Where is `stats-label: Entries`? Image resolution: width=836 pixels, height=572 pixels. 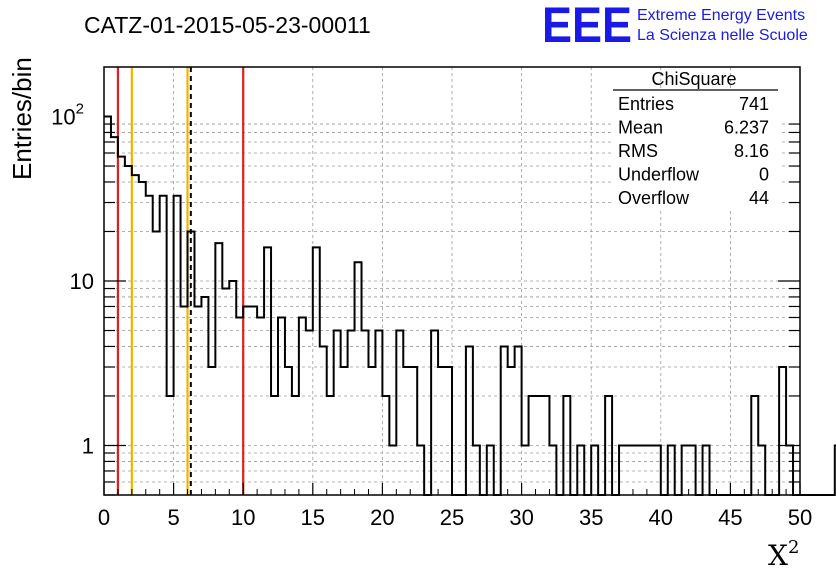 stats-label: Entries is located at coordinates (646, 104).